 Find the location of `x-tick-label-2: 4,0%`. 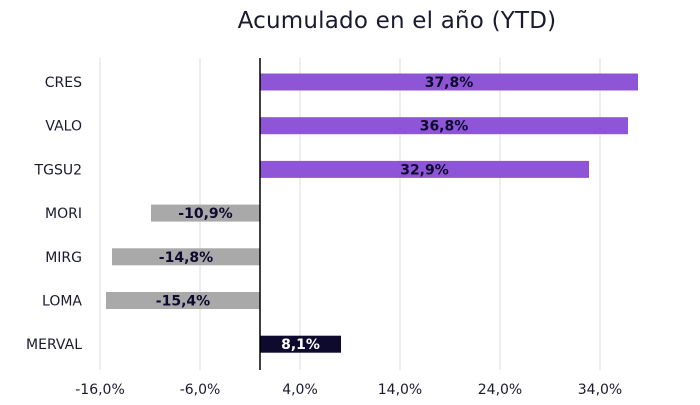

x-tick-label-2: 4,0% is located at coordinates (300, 390).